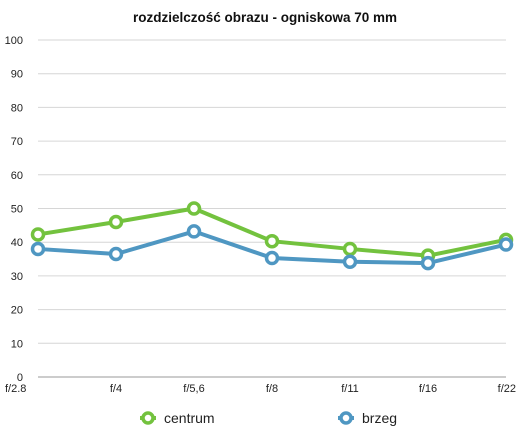 This screenshot has width=530, height=433. Describe the element at coordinates (17, 75) in the screenshot. I see `y-tick-label: 90` at that location.